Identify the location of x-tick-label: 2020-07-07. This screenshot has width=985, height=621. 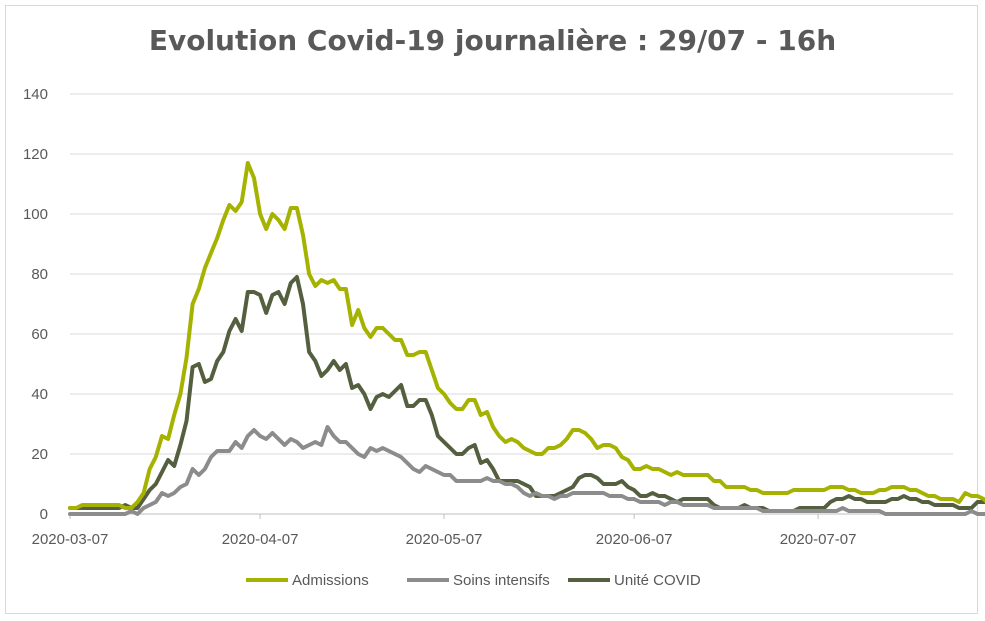
(818, 539).